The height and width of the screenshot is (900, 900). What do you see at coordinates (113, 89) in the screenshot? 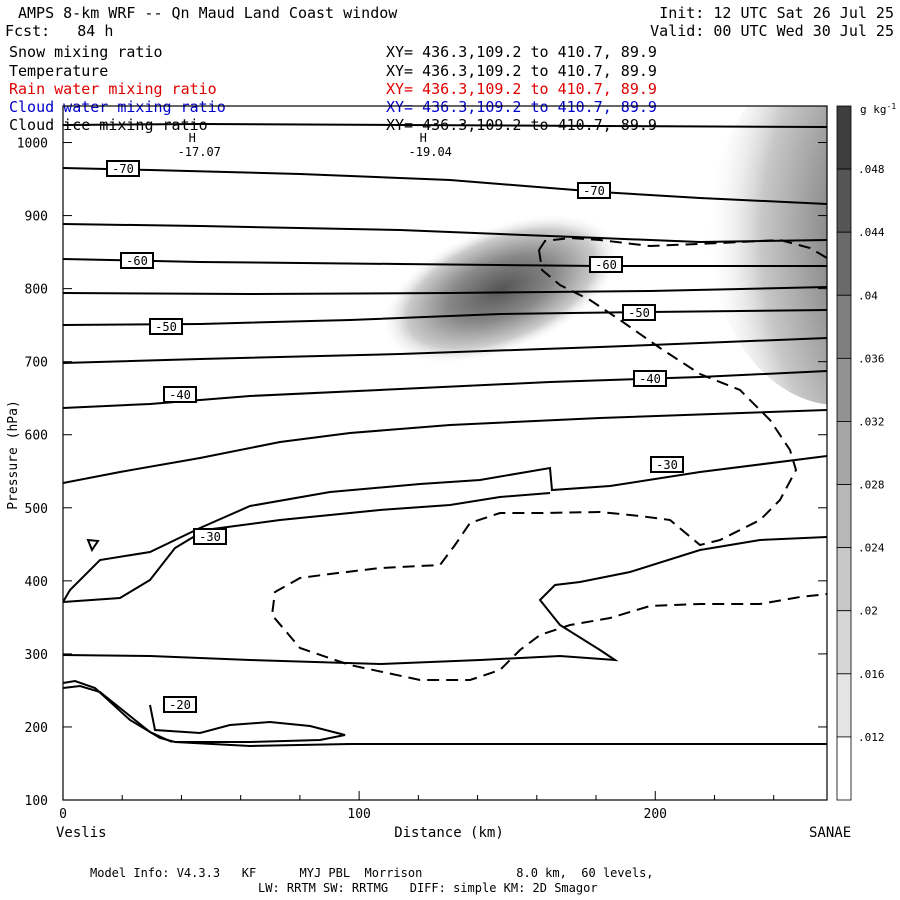
I see `var-name-rain: Rain water mixing ratio` at bounding box center [113, 89].